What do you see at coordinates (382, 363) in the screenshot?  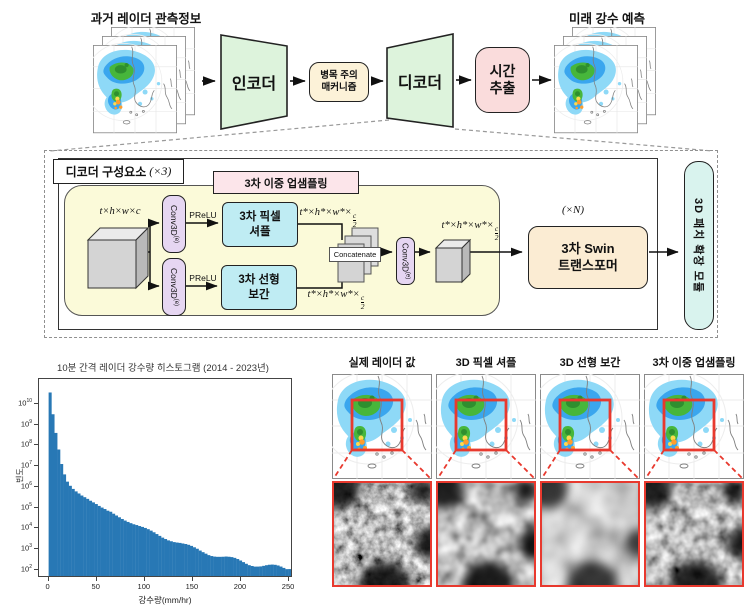 I see `panel-title: 실제 레이더 값` at bounding box center [382, 363].